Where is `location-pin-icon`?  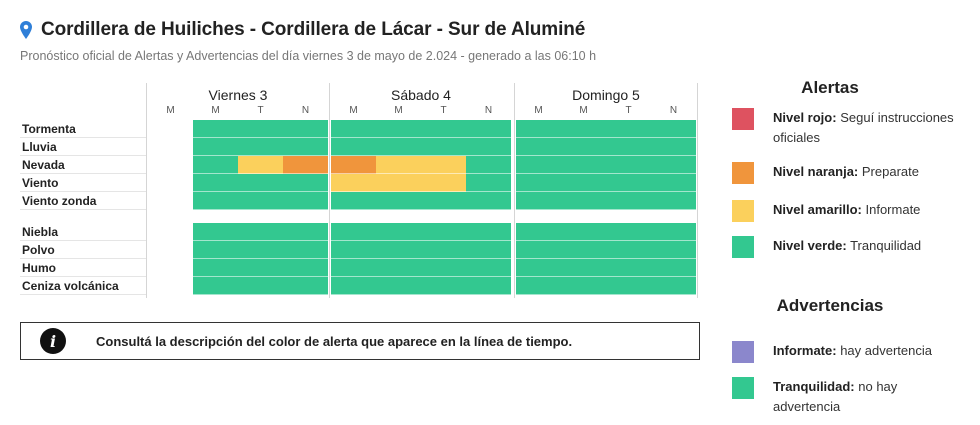
location-pin-icon is located at coordinates (26, 30).